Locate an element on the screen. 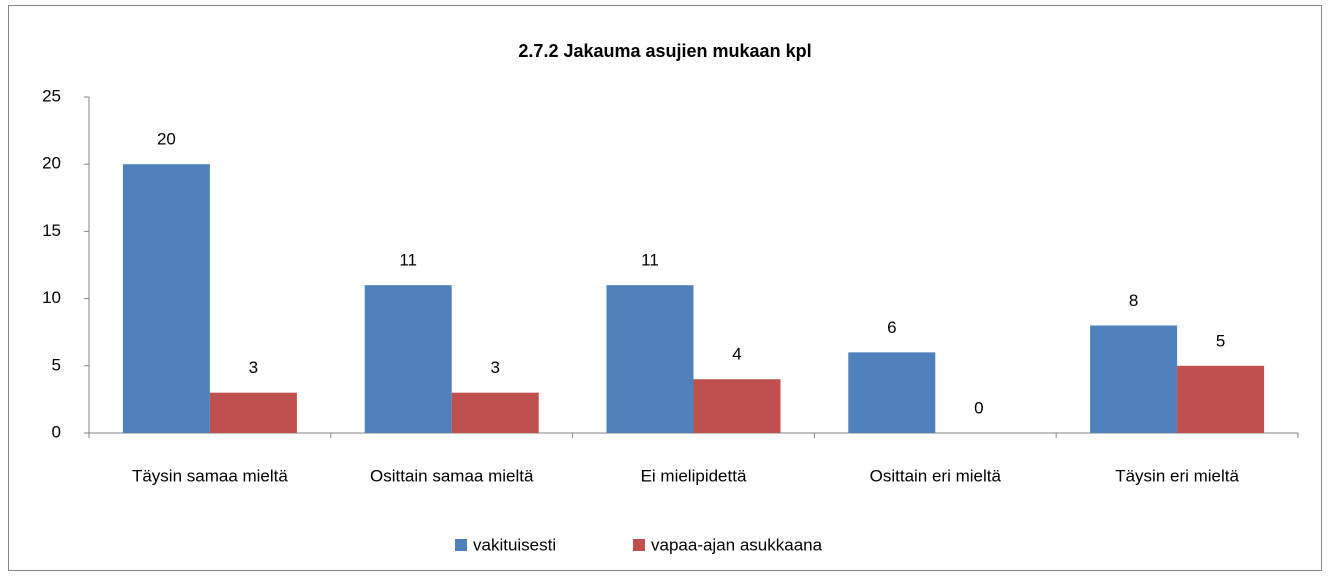  x-tick-label: Ei mielipidettä is located at coordinates (694, 475).